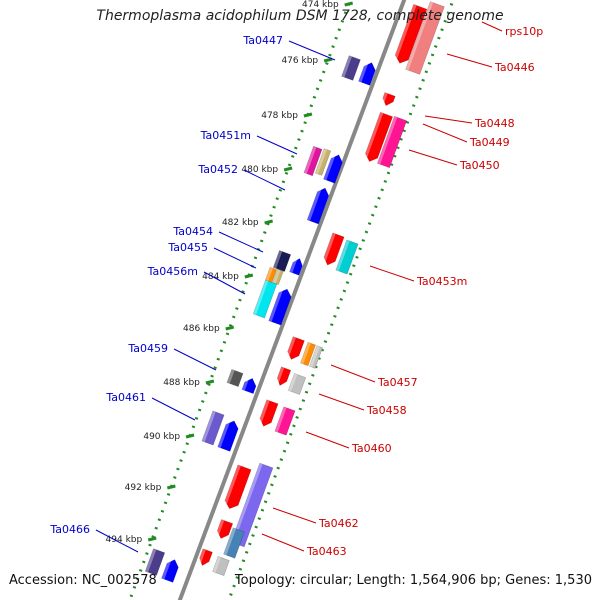 Image resolution: width=600 pixels, height=600 pixels. I want to click on gene-label-left: Ta0456m, so click(172, 271).